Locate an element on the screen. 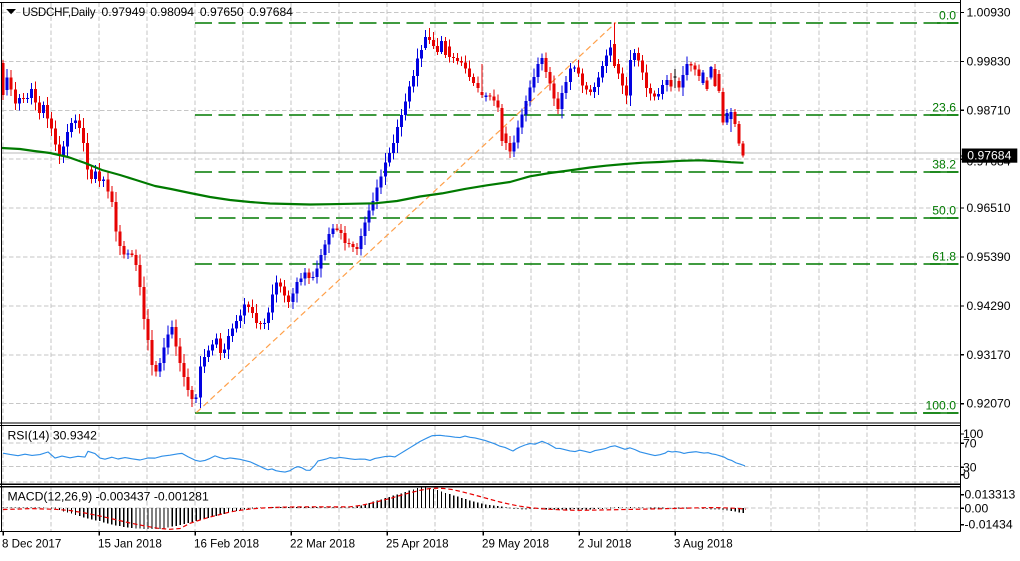 This screenshot has width=1020, height=561. svg-text: 0.013313 is located at coordinates (990, 495).